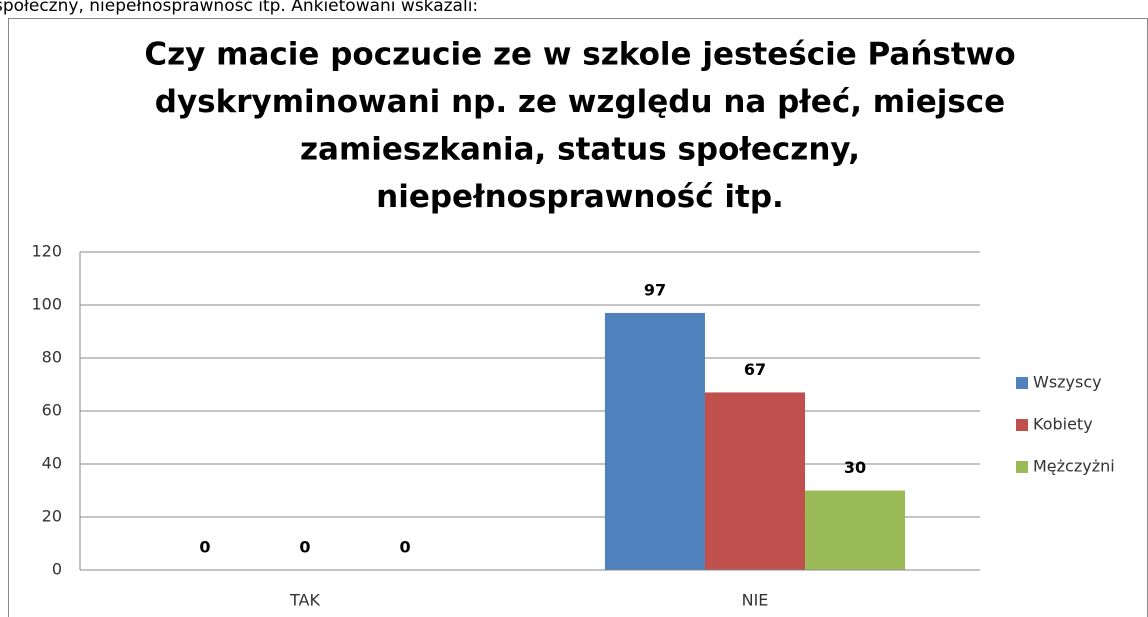  I want to click on legend-label: Kobiety, so click(1063, 424).